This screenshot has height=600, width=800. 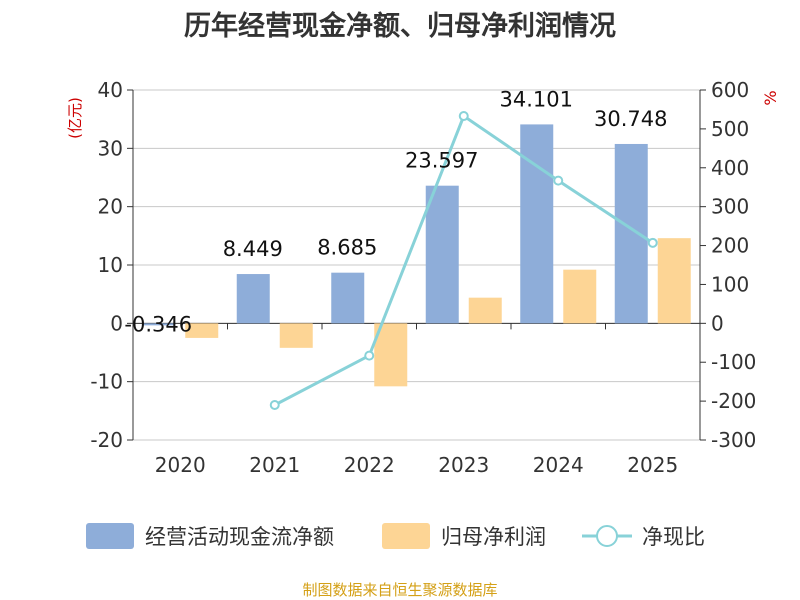 What do you see at coordinates (406, 536) in the screenshot?
I see `legend-swatch-profit` at bounding box center [406, 536].